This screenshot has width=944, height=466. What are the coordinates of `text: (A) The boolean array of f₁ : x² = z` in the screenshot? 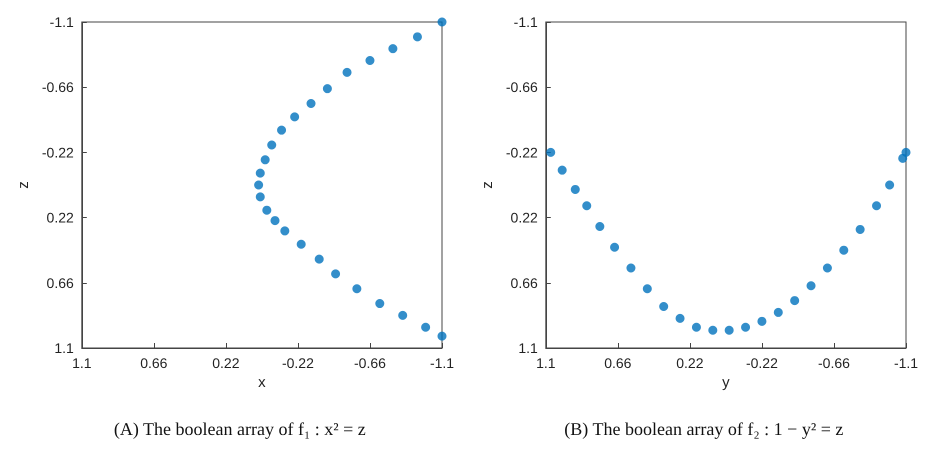 It's located at (240, 429).